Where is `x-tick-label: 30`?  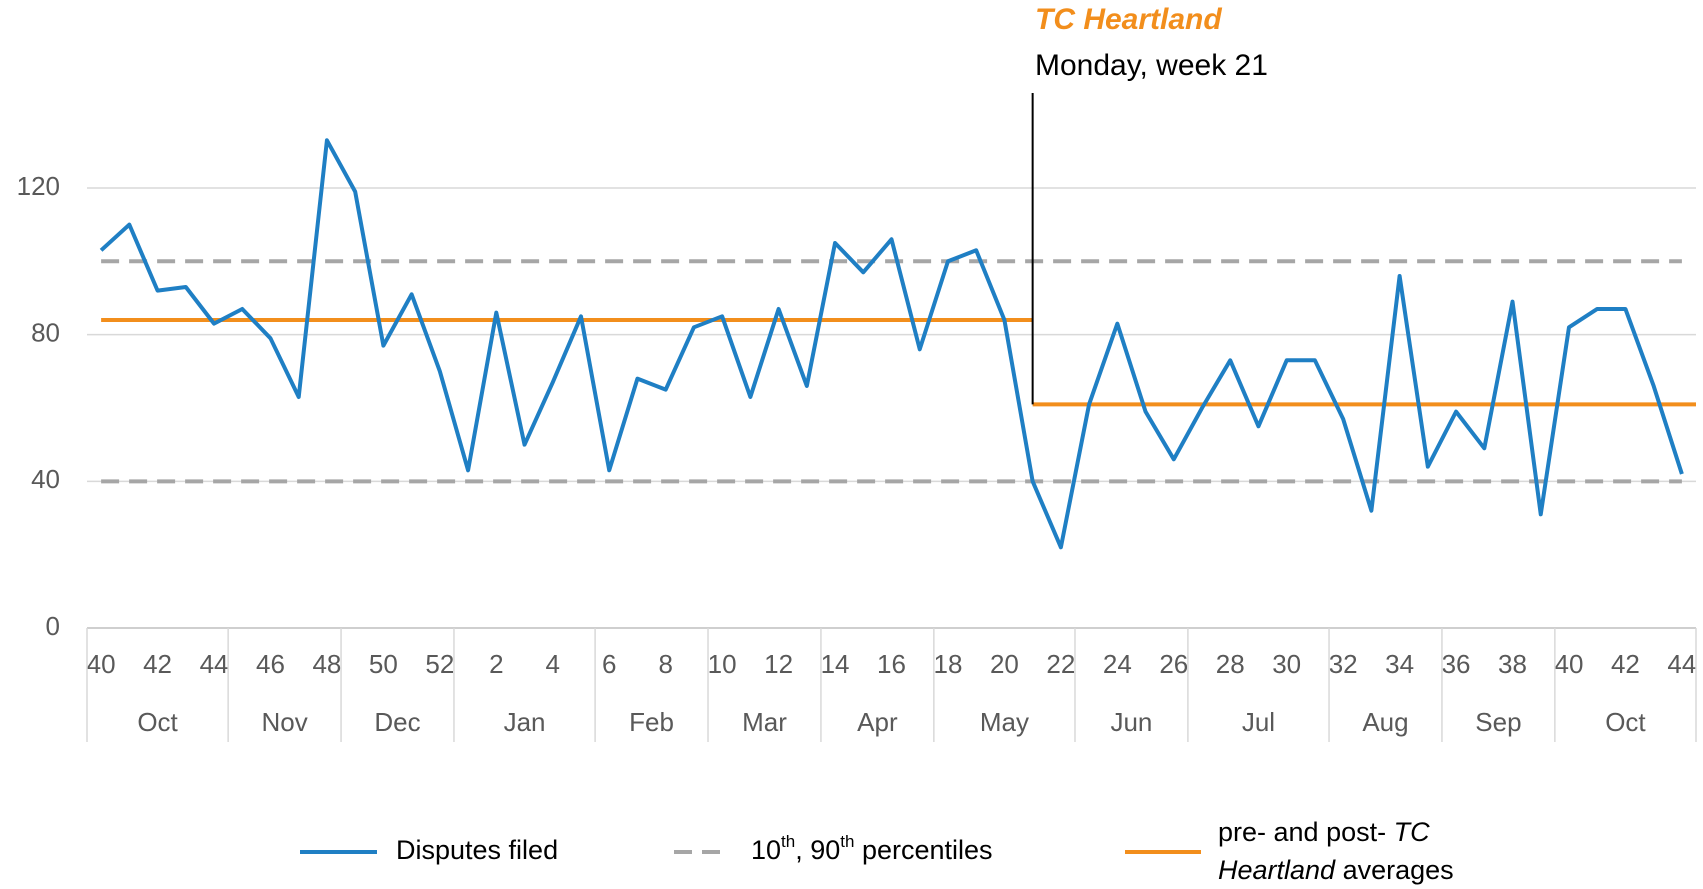 x-tick-label: 30 is located at coordinates (1286, 664).